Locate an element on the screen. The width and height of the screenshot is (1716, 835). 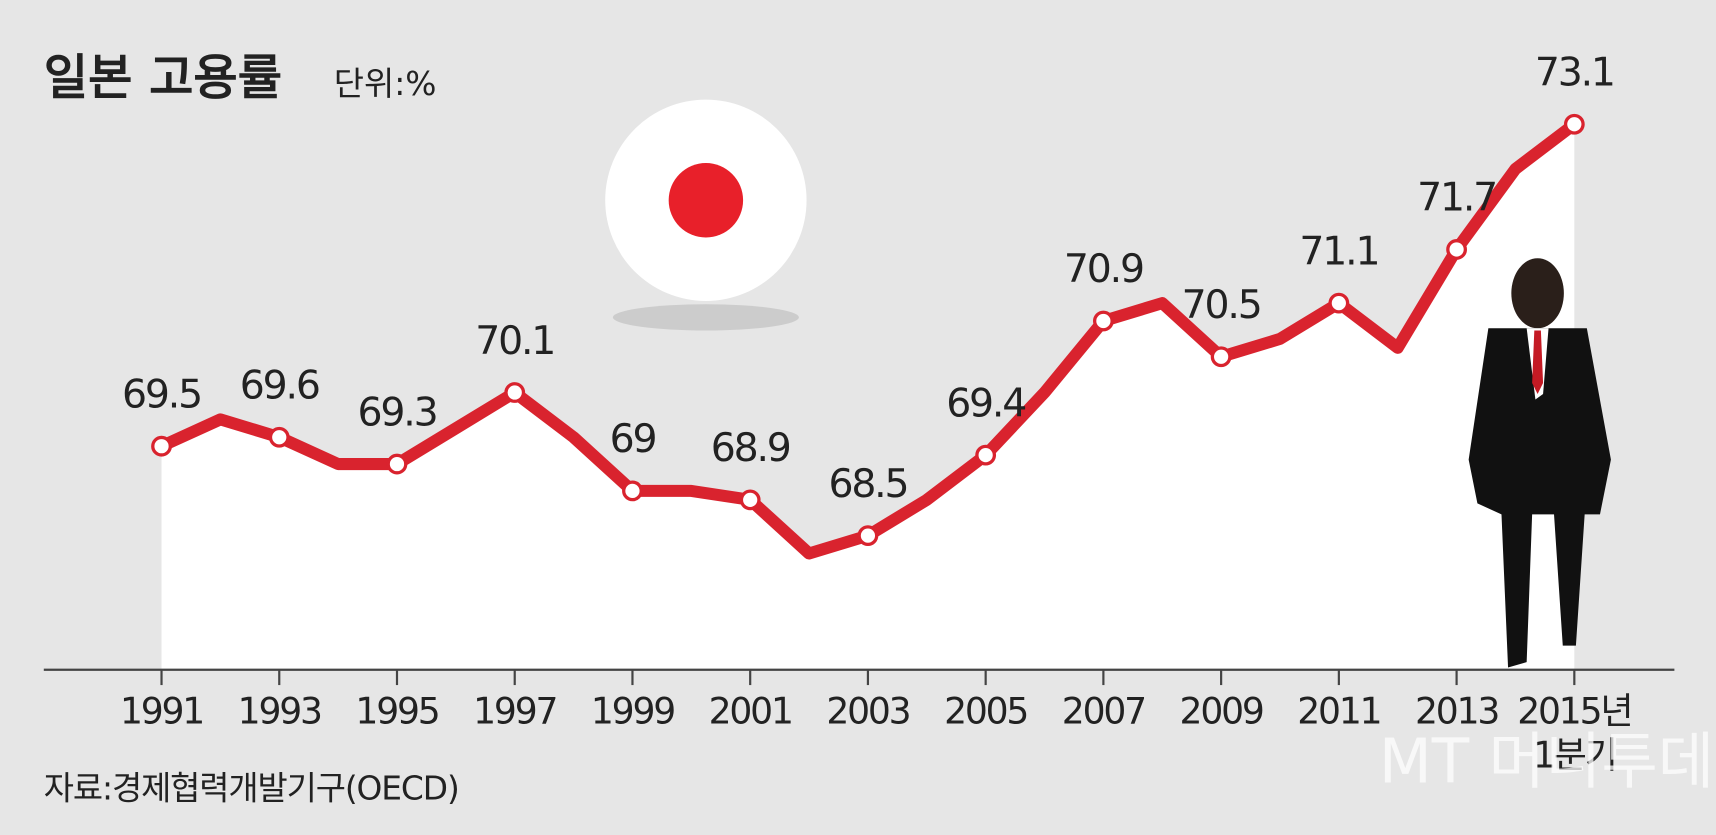
x-tick-label: 2015년 is located at coordinates (1574, 711).